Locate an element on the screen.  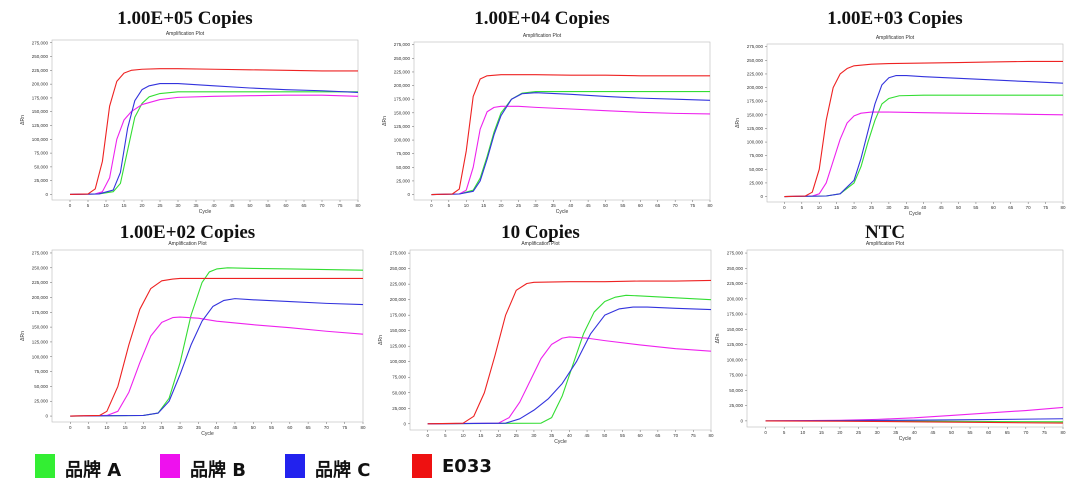
x-tick-label: 40 is located at coordinates (214, 205).